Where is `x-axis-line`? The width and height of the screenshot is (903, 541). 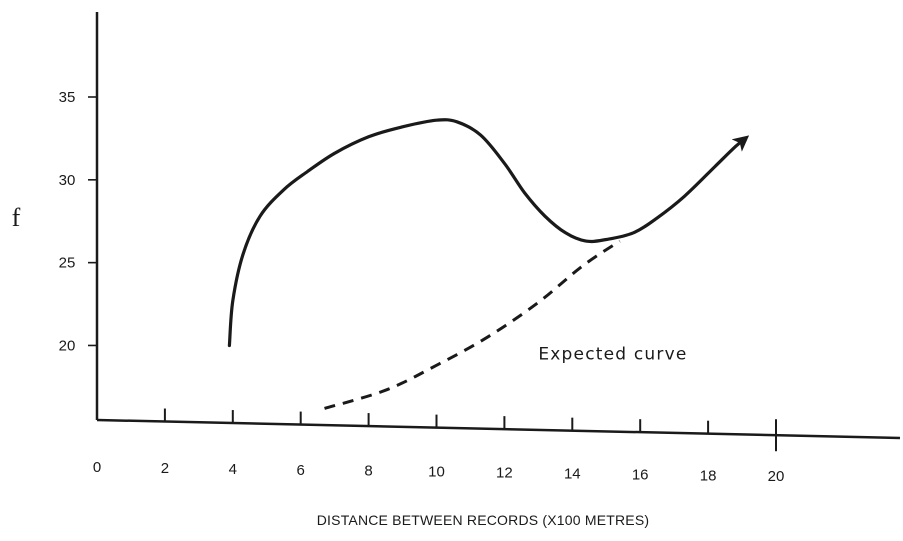
x-axis-line is located at coordinates (498, 429).